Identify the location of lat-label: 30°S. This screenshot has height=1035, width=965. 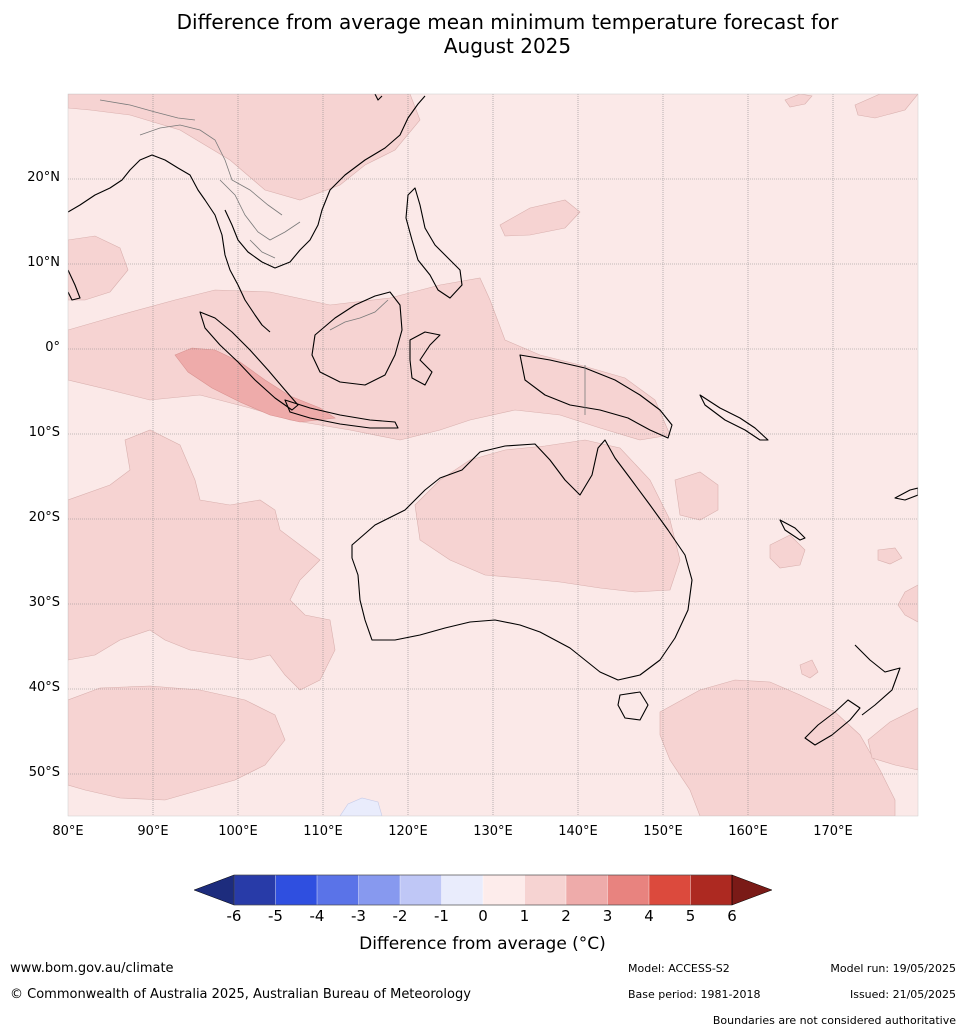
(44, 602).